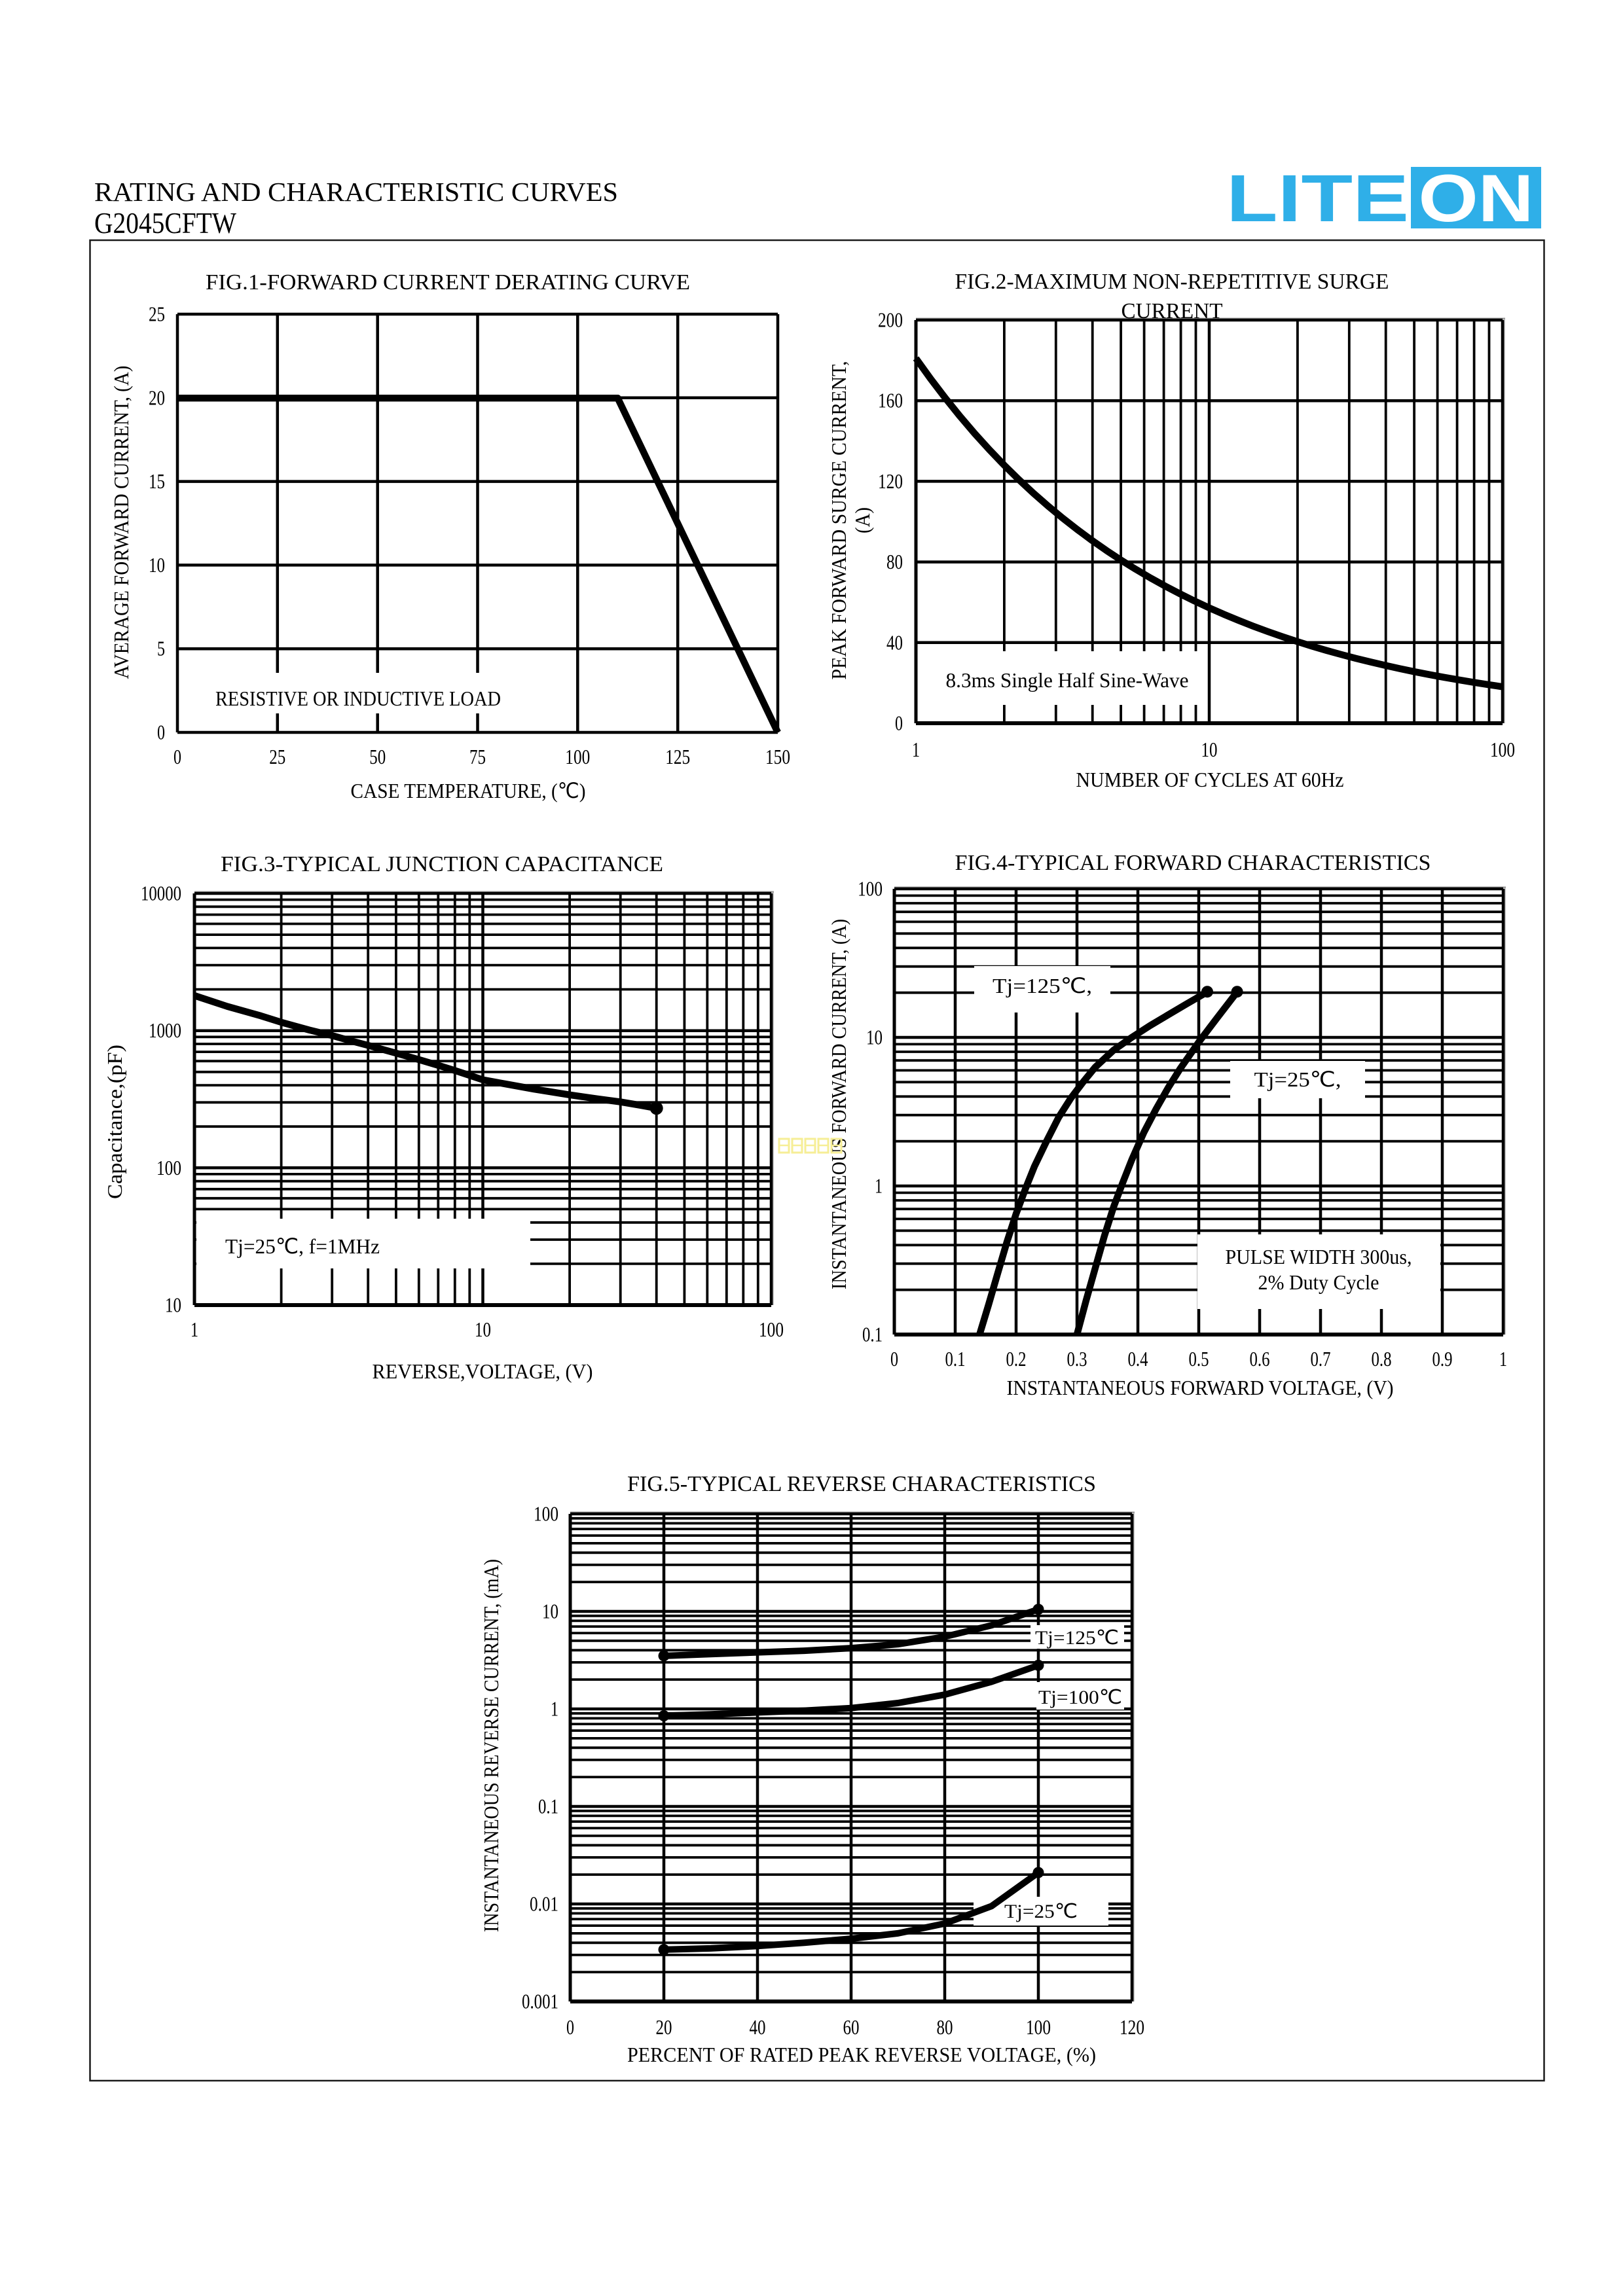 This screenshot has height=2296, width=1623. What do you see at coordinates (777, 756) in the screenshot?
I see `svg-text: 150` at bounding box center [777, 756].